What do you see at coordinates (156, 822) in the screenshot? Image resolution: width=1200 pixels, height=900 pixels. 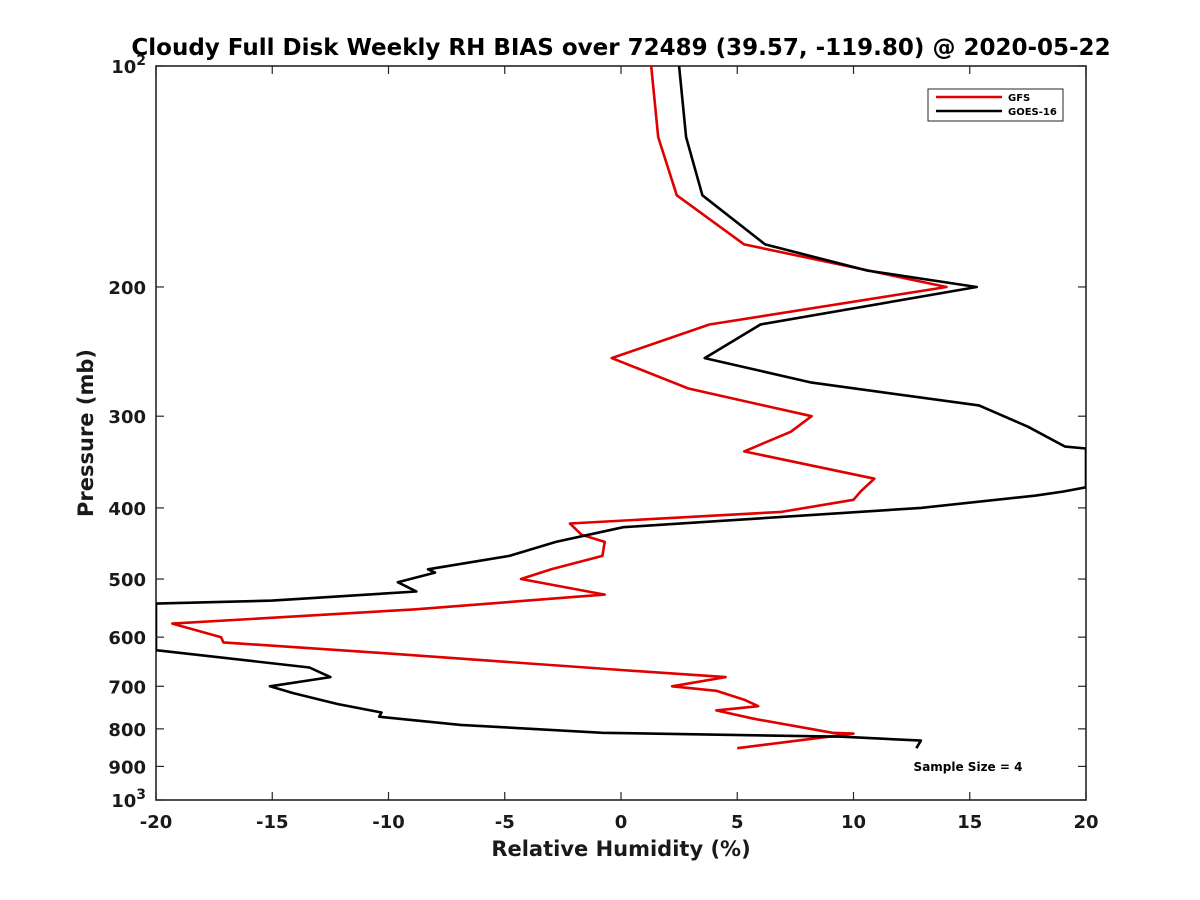 I see `x-tick-label: -20` at bounding box center [156, 822].